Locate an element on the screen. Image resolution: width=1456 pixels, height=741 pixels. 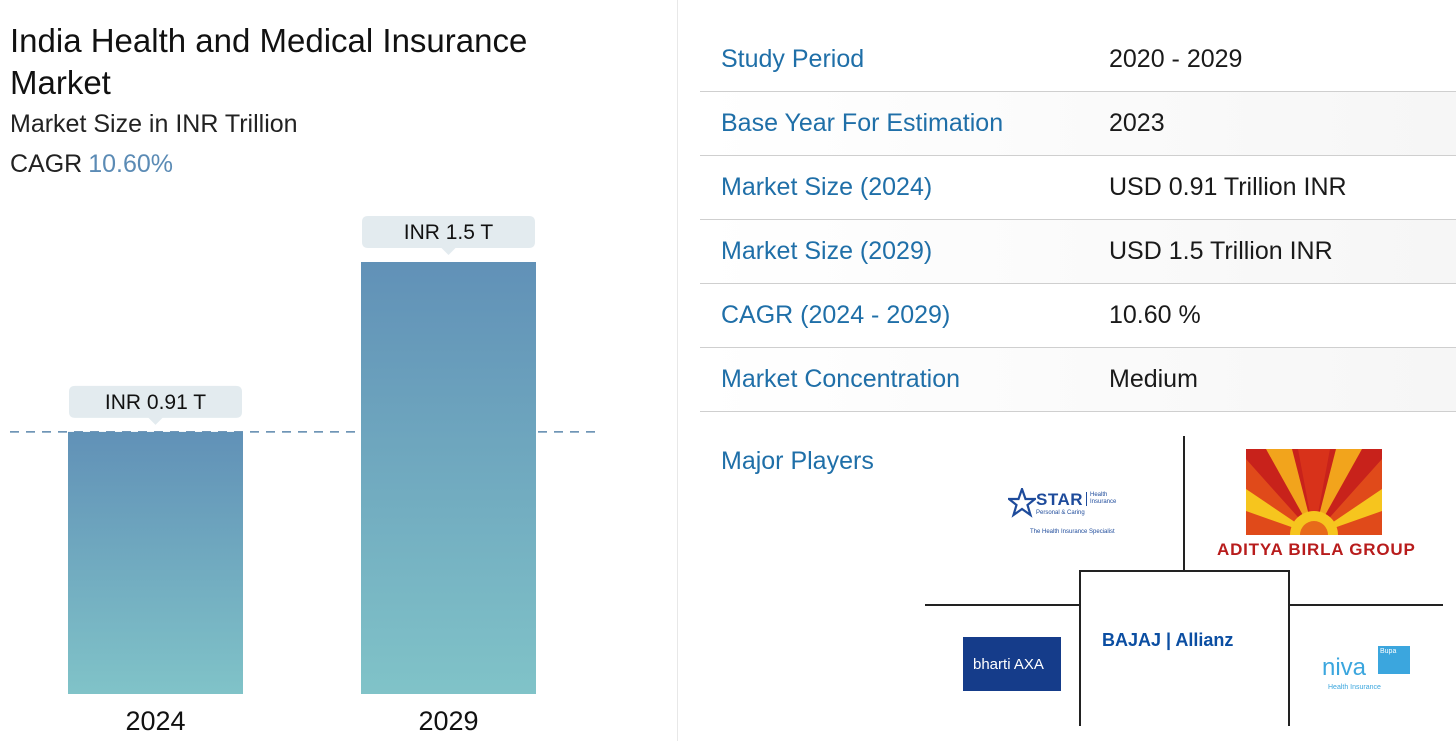
star-name: STAR is located at coordinates (1060, 499).